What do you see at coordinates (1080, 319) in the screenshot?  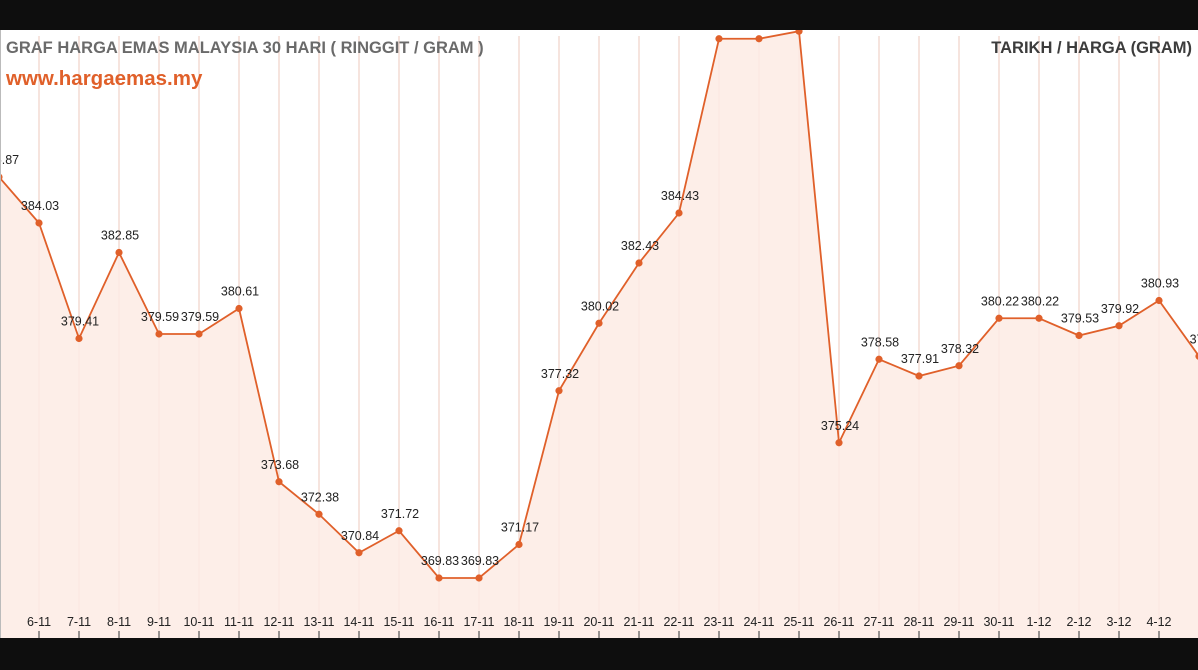 I see `data-label: 379.53` at bounding box center [1080, 319].